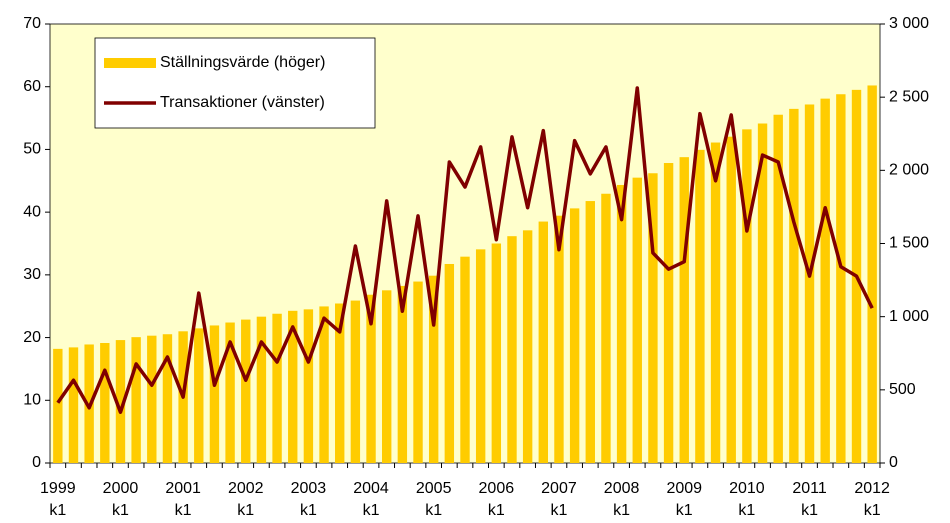 The image size is (950, 523). I want to click on y-tick-label: 60, so click(32, 86).